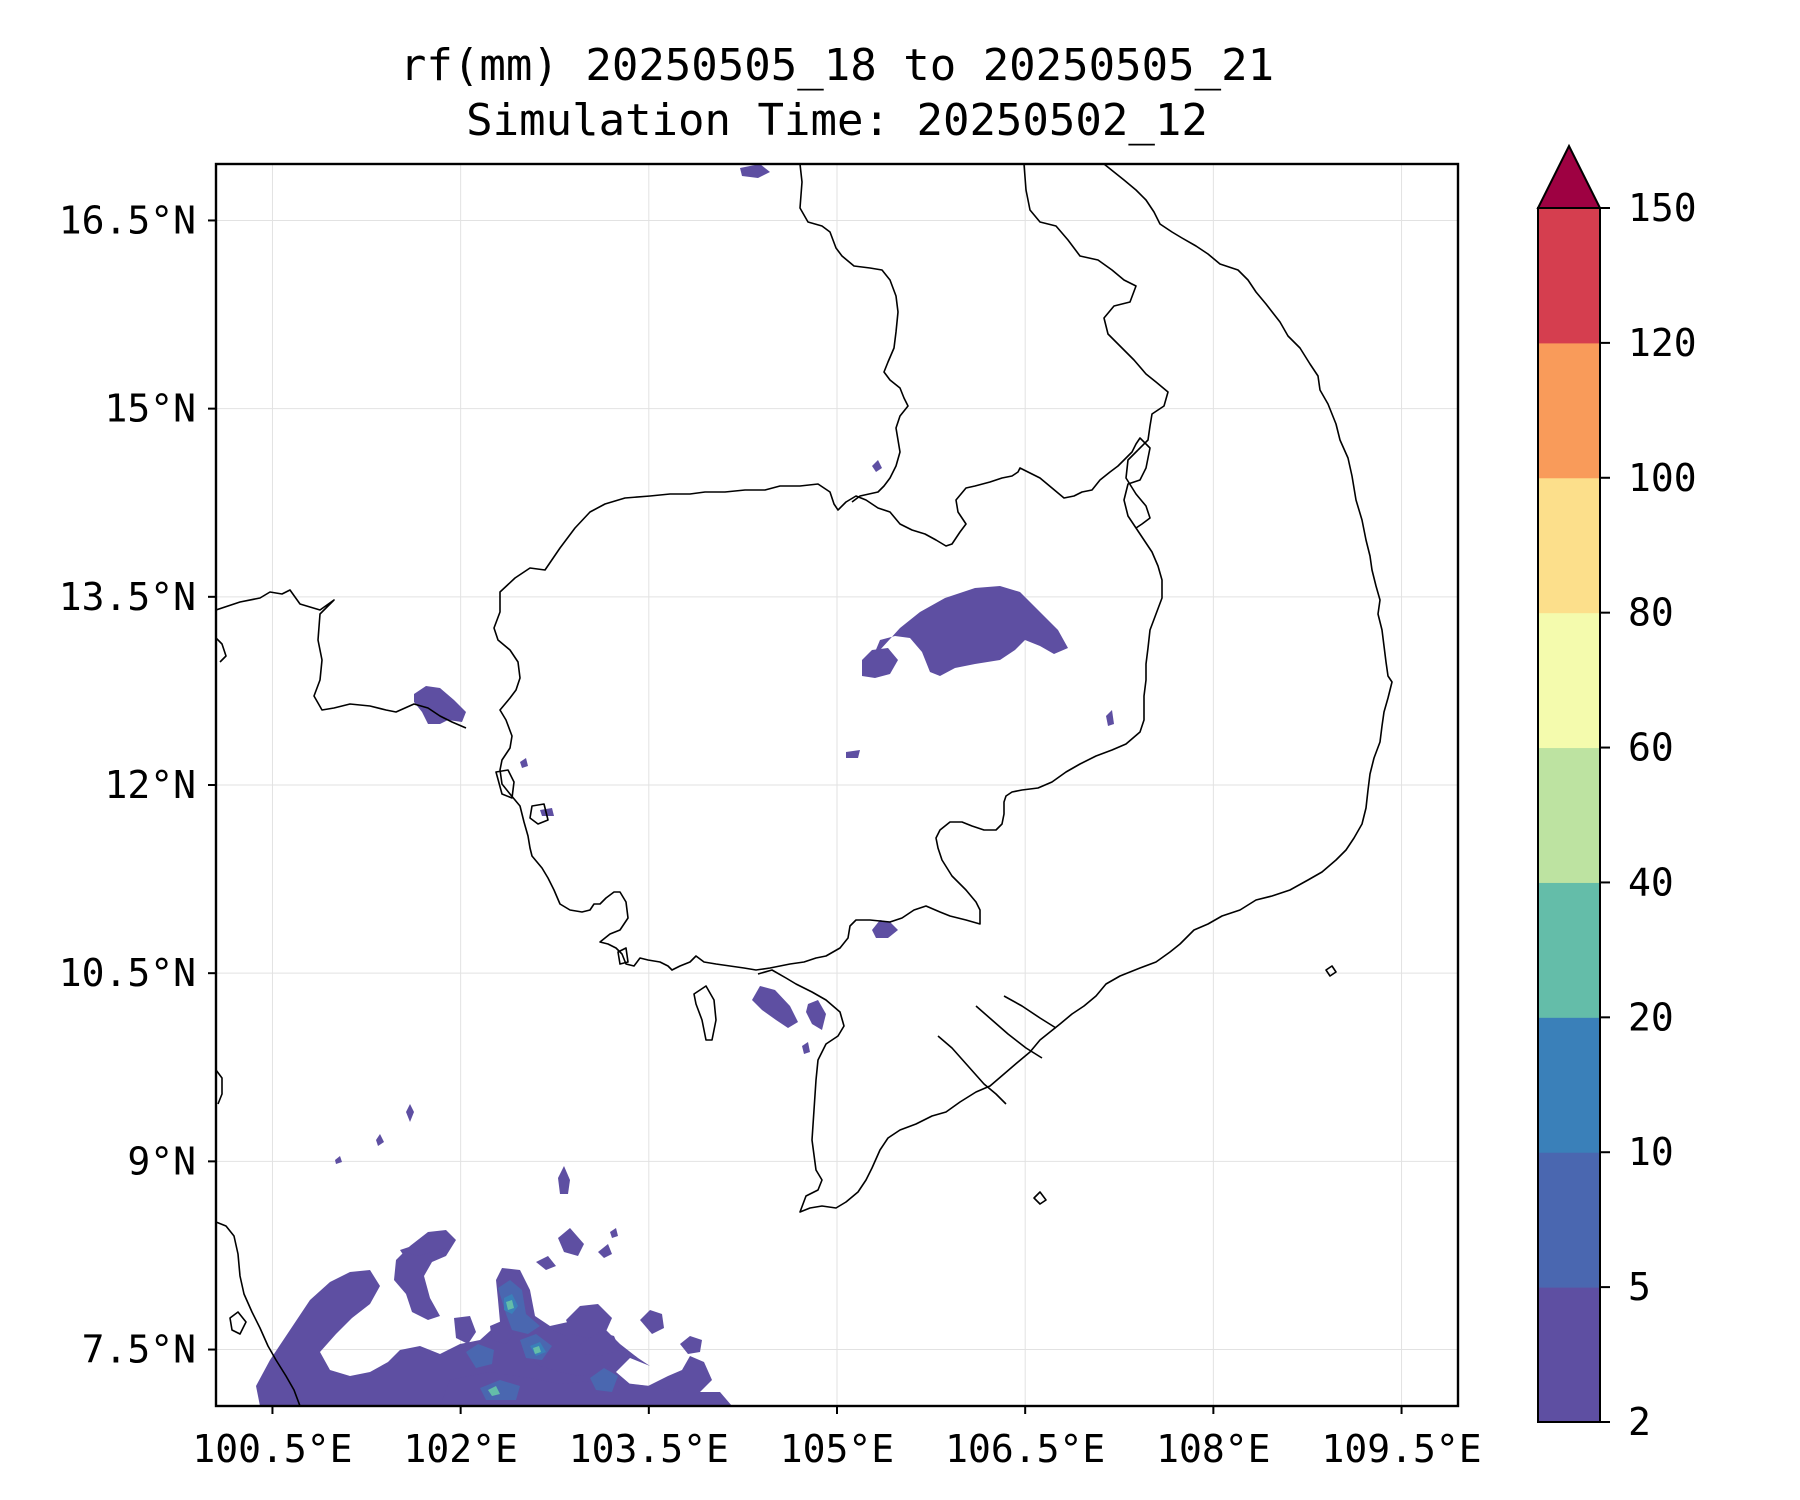 The image size is (1800, 1500). What do you see at coordinates (219, 1087) in the screenshot?
I see `coast-thailand-west-edge` at bounding box center [219, 1087].